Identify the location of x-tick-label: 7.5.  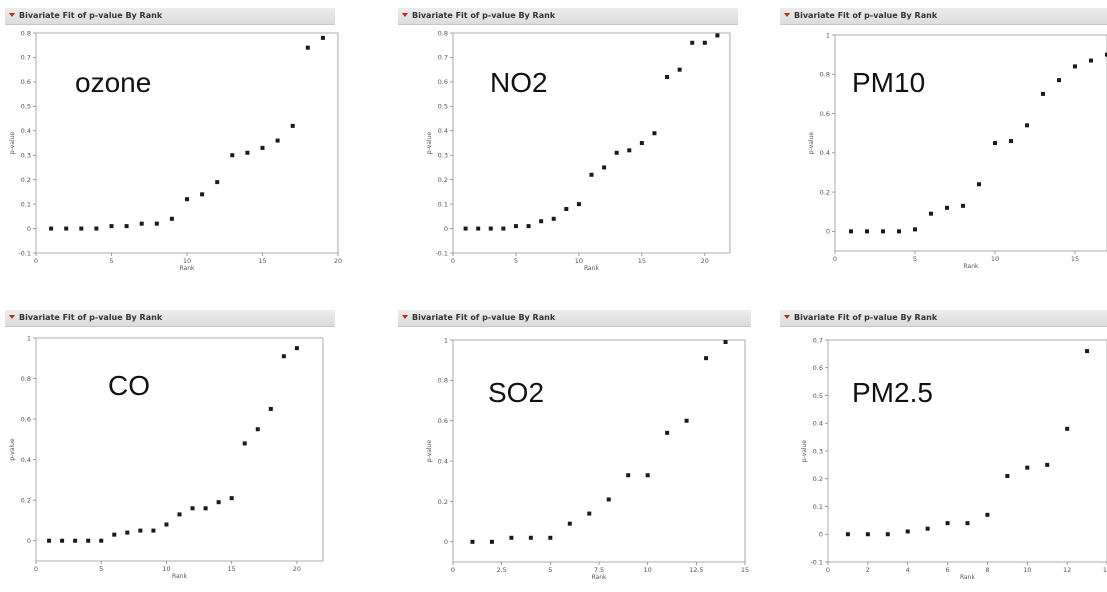
(599, 570).